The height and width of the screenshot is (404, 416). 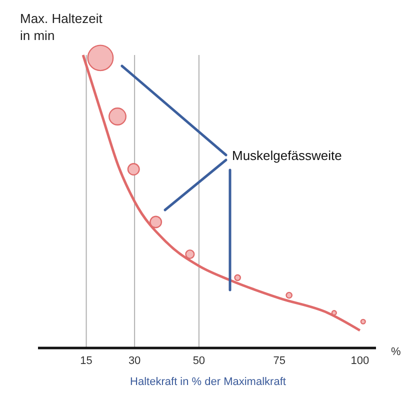 I want to click on x-tick-label: 75, so click(x=279, y=360).